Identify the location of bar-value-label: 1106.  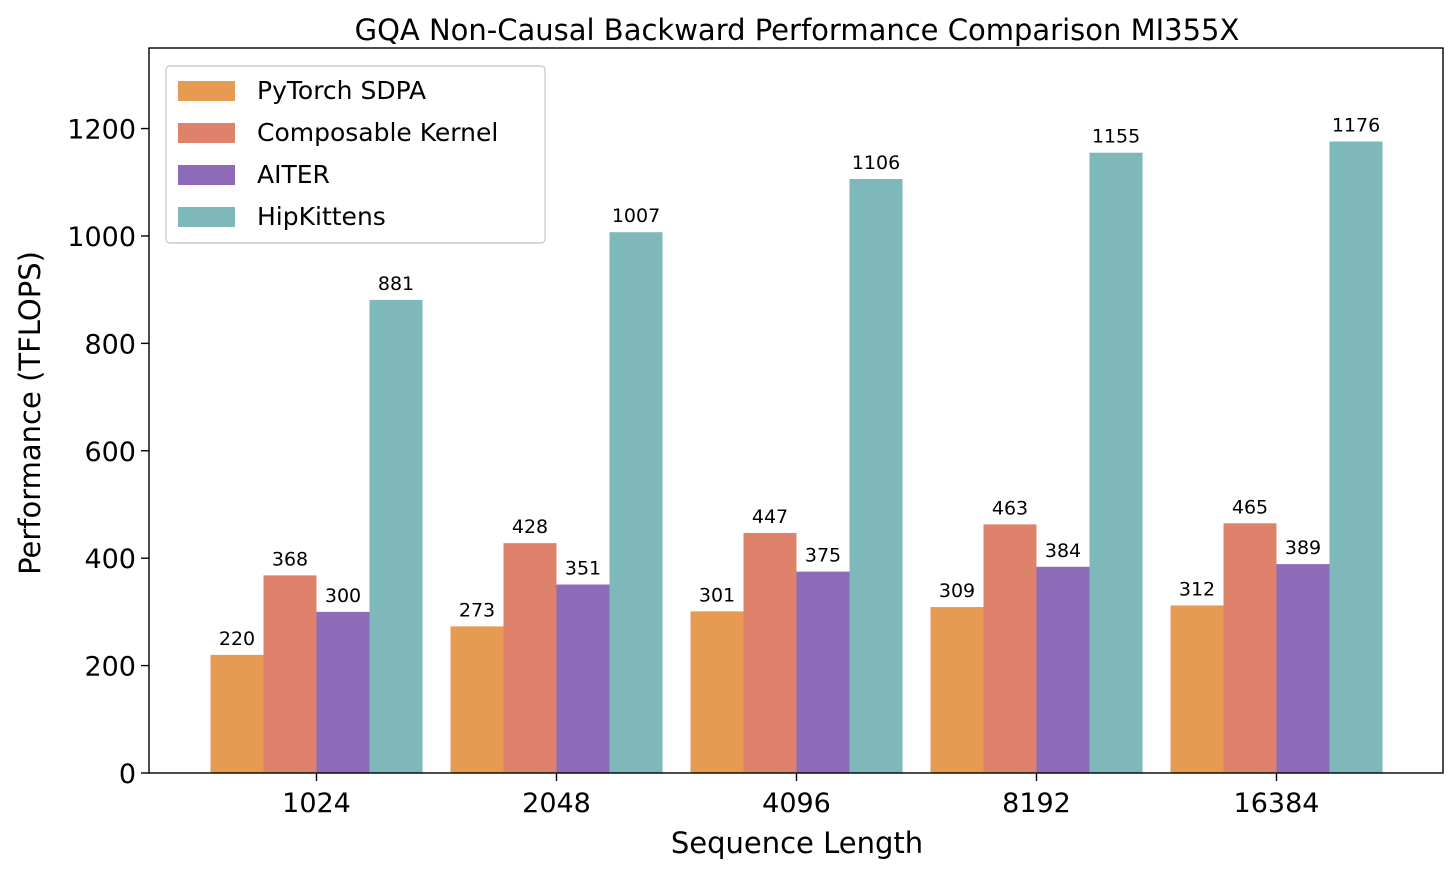
(876, 163).